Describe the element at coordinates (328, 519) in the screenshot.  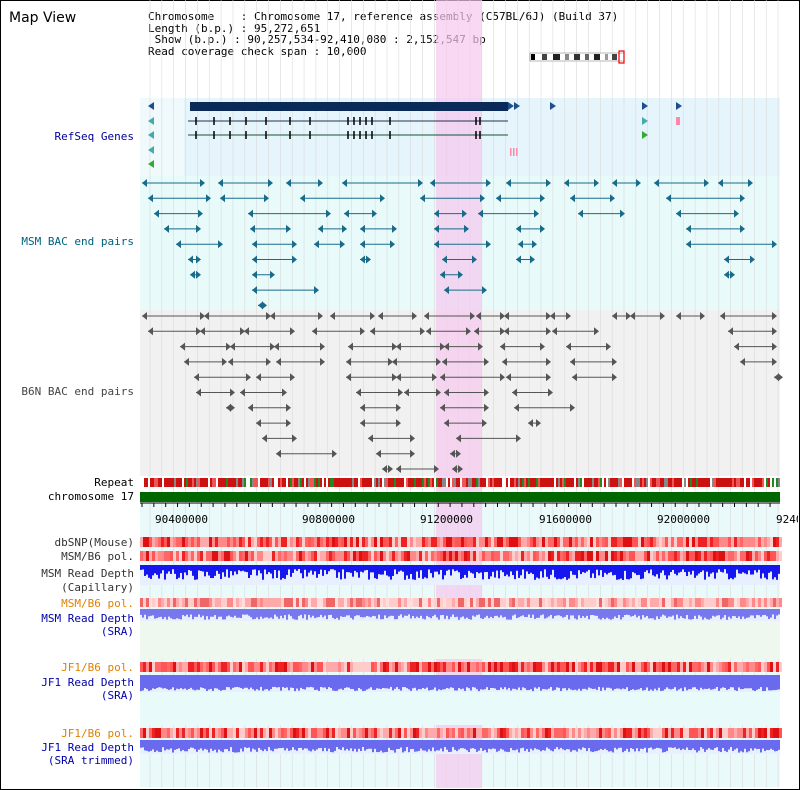
I see `ruler-label-2: 90800000` at that location.